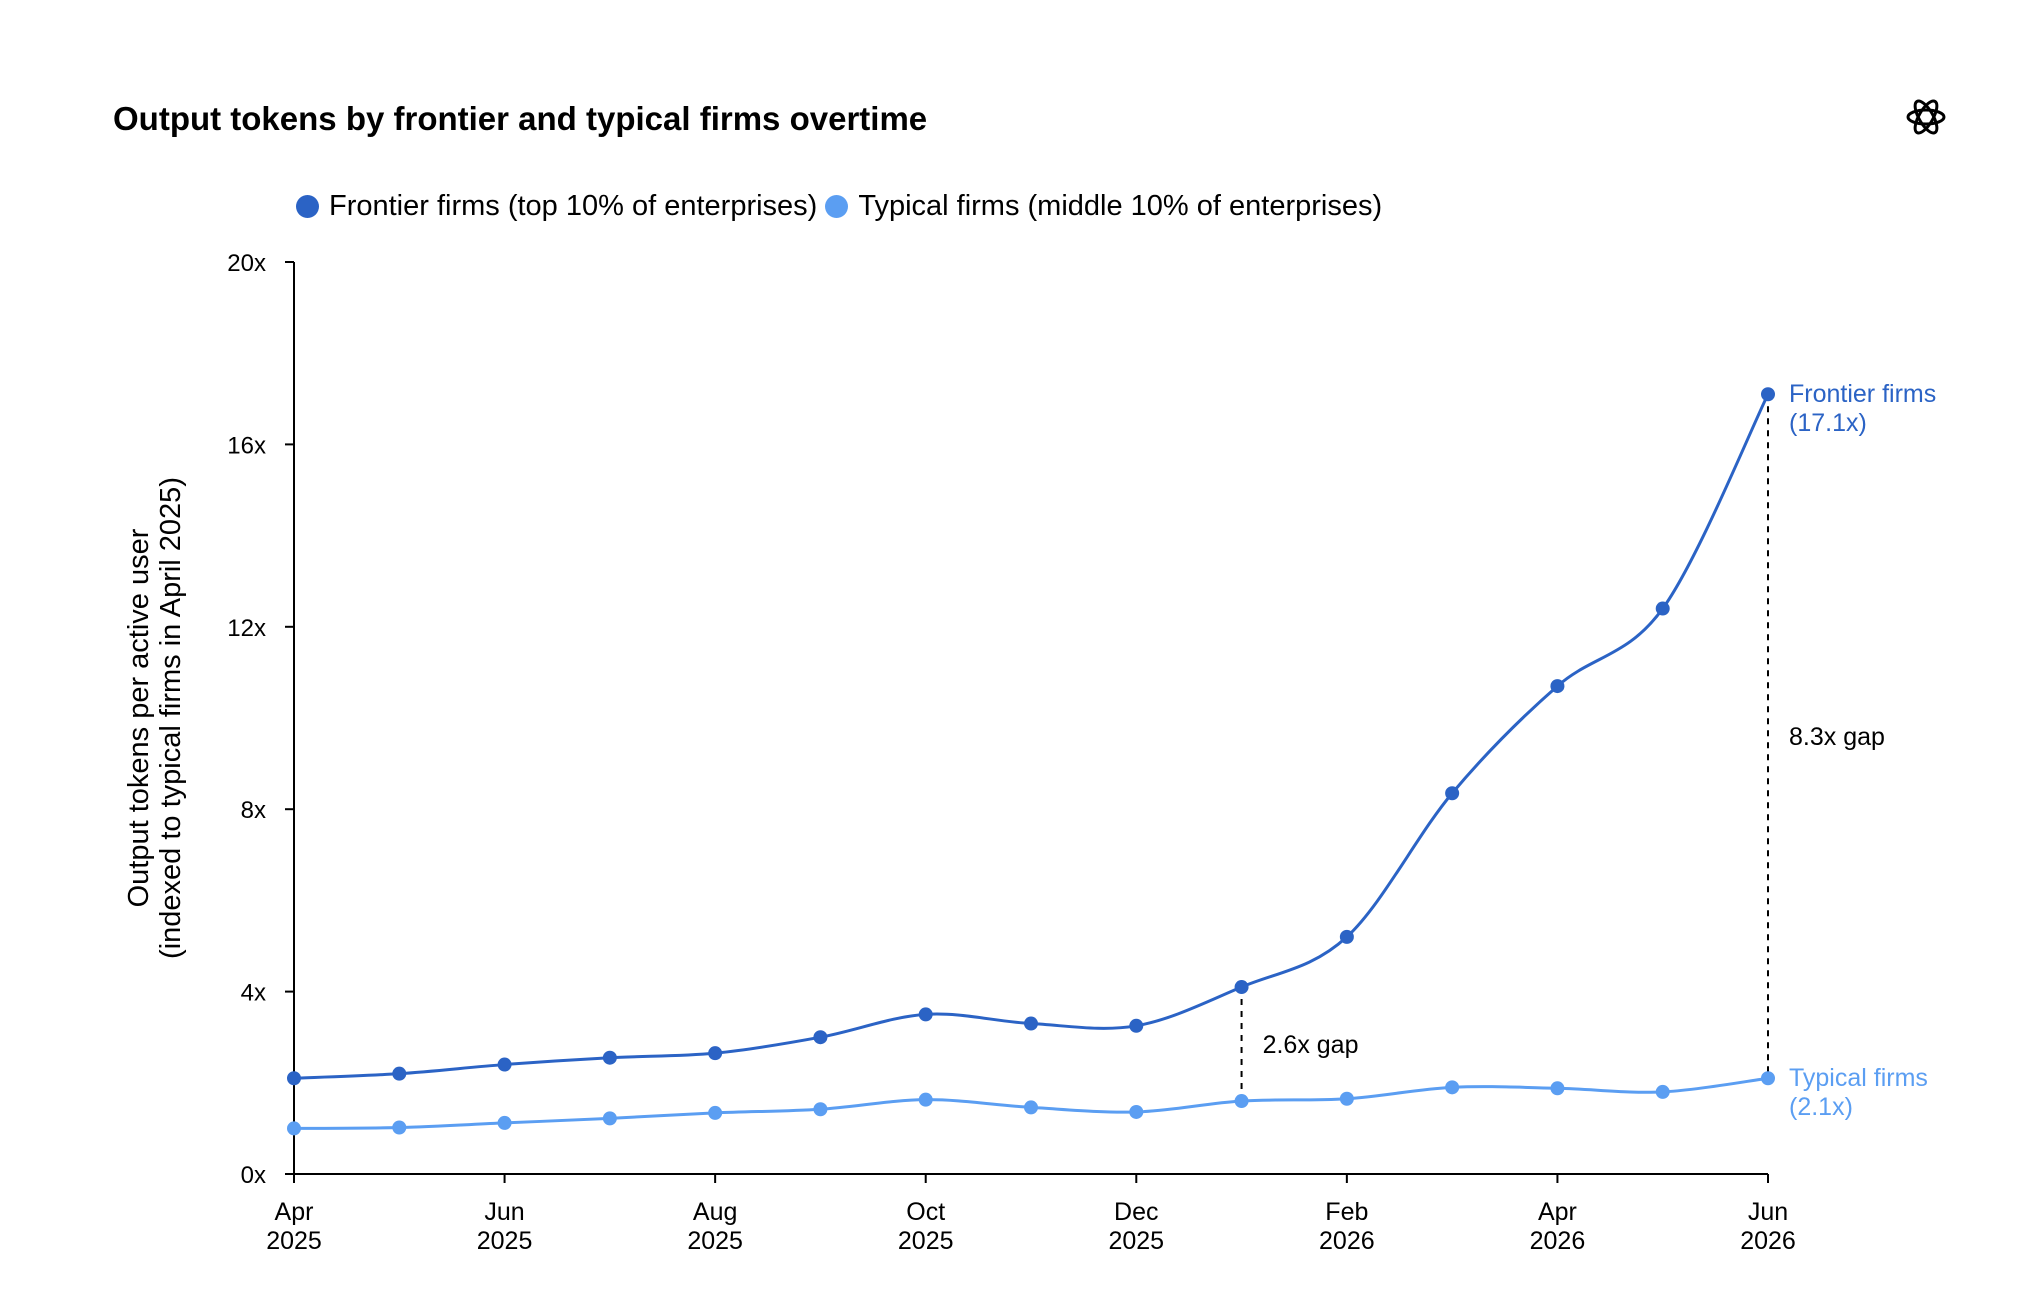 Image resolution: width=2040 pixels, height=1300 pixels. What do you see at coordinates (1136, 1212) in the screenshot?
I see `x-tick-label-month: Dec` at bounding box center [1136, 1212].